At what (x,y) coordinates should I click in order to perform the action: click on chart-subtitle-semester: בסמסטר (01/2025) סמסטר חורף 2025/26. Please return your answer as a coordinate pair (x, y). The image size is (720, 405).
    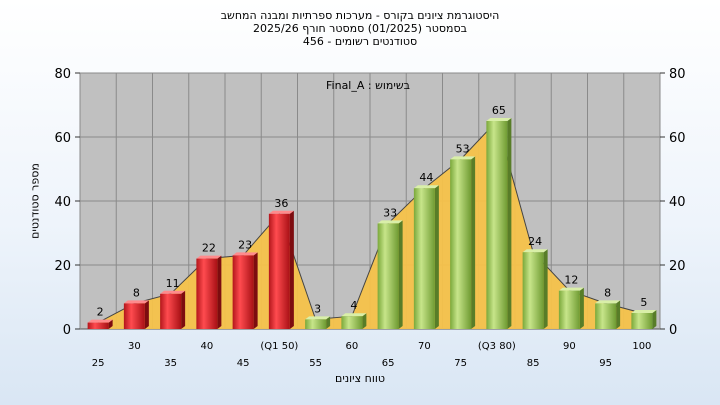
    Looking at the image, I should click on (360, 28).